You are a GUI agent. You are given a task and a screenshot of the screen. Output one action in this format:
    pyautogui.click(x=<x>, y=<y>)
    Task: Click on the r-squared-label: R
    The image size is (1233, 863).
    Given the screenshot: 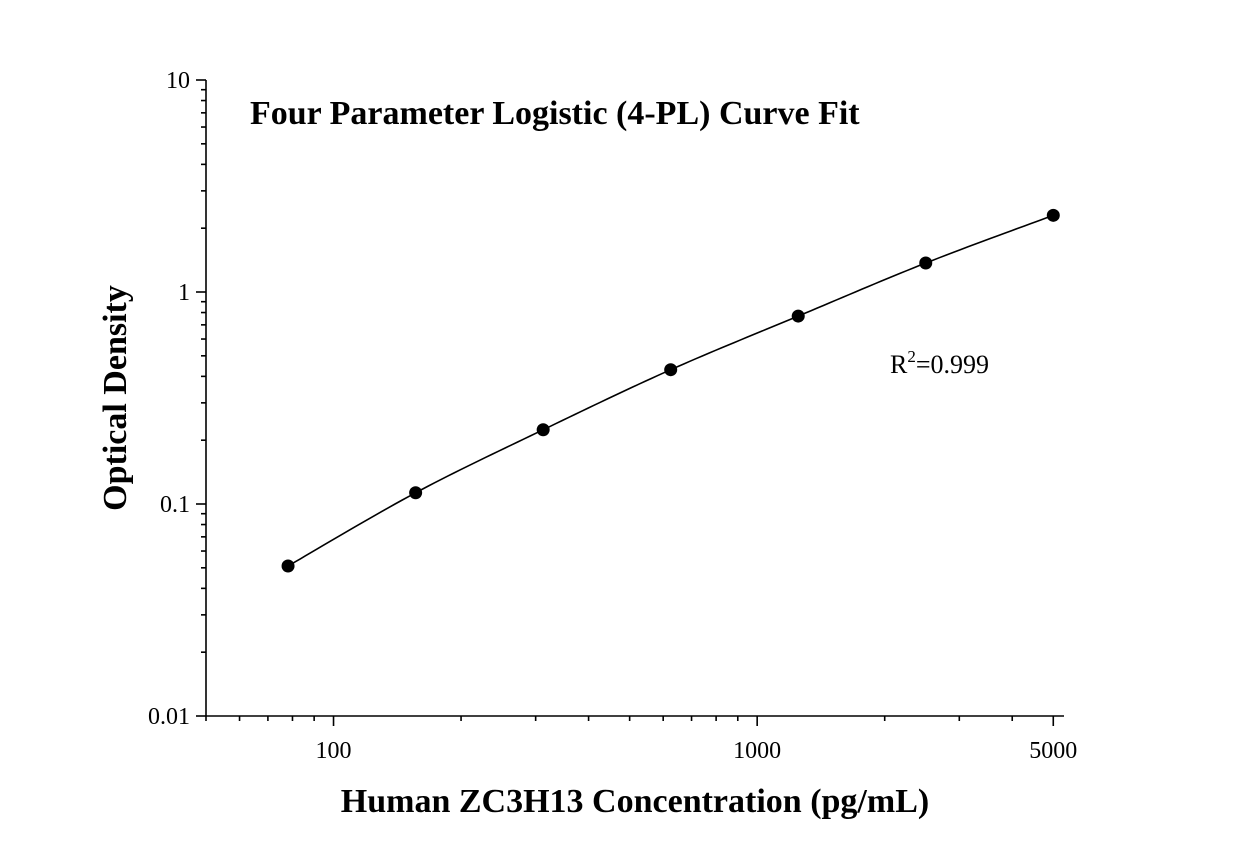 What is the action you would take?
    pyautogui.click(x=899, y=364)
    